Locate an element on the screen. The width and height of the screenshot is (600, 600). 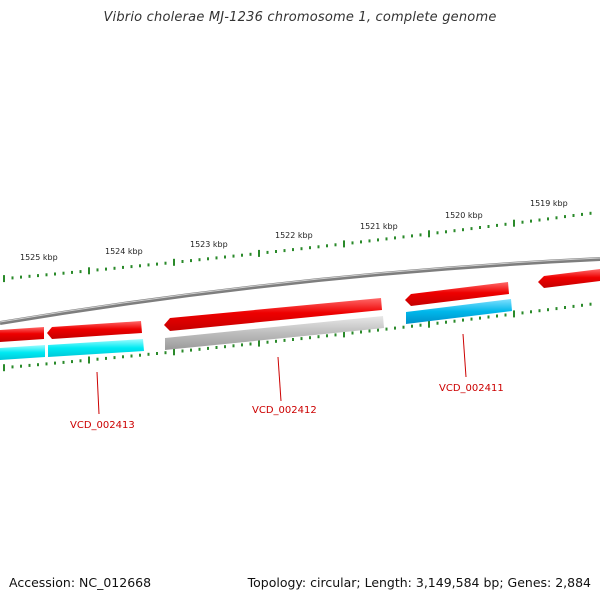
scale-label-1525: 1525 kbp is located at coordinates (39, 257).